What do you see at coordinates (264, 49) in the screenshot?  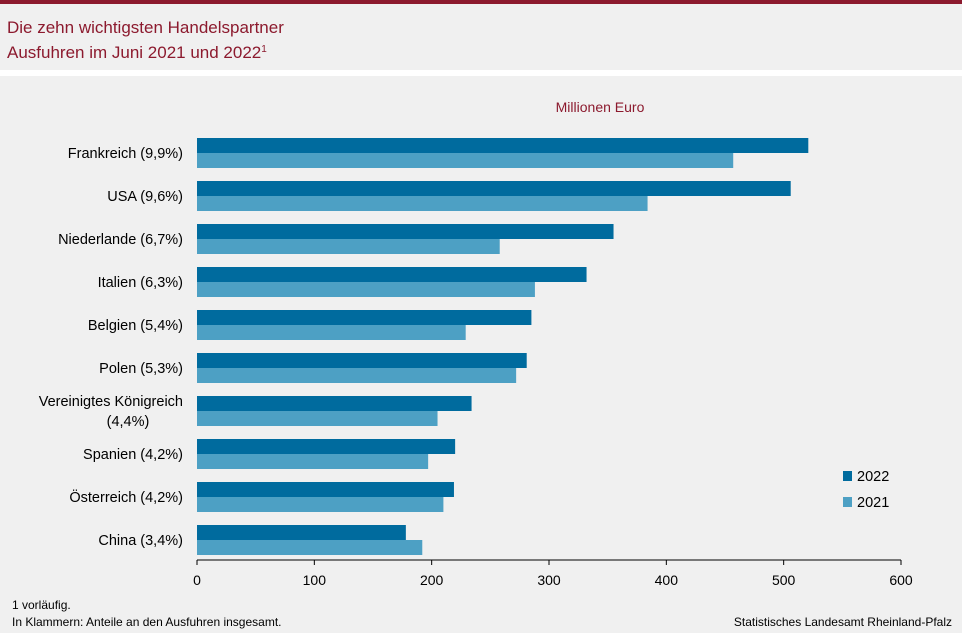 I see `title-footnote-mark: 1` at bounding box center [264, 49].